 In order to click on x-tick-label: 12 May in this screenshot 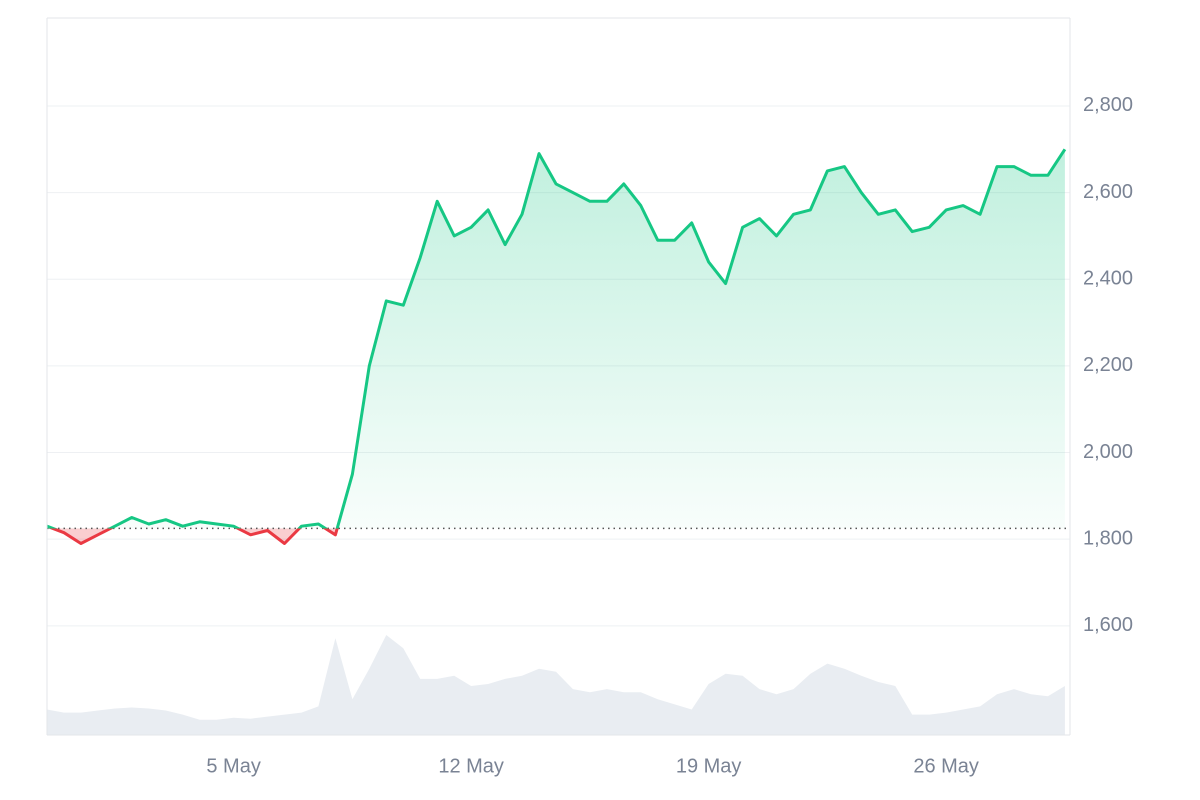, I will do `click(471, 766)`.